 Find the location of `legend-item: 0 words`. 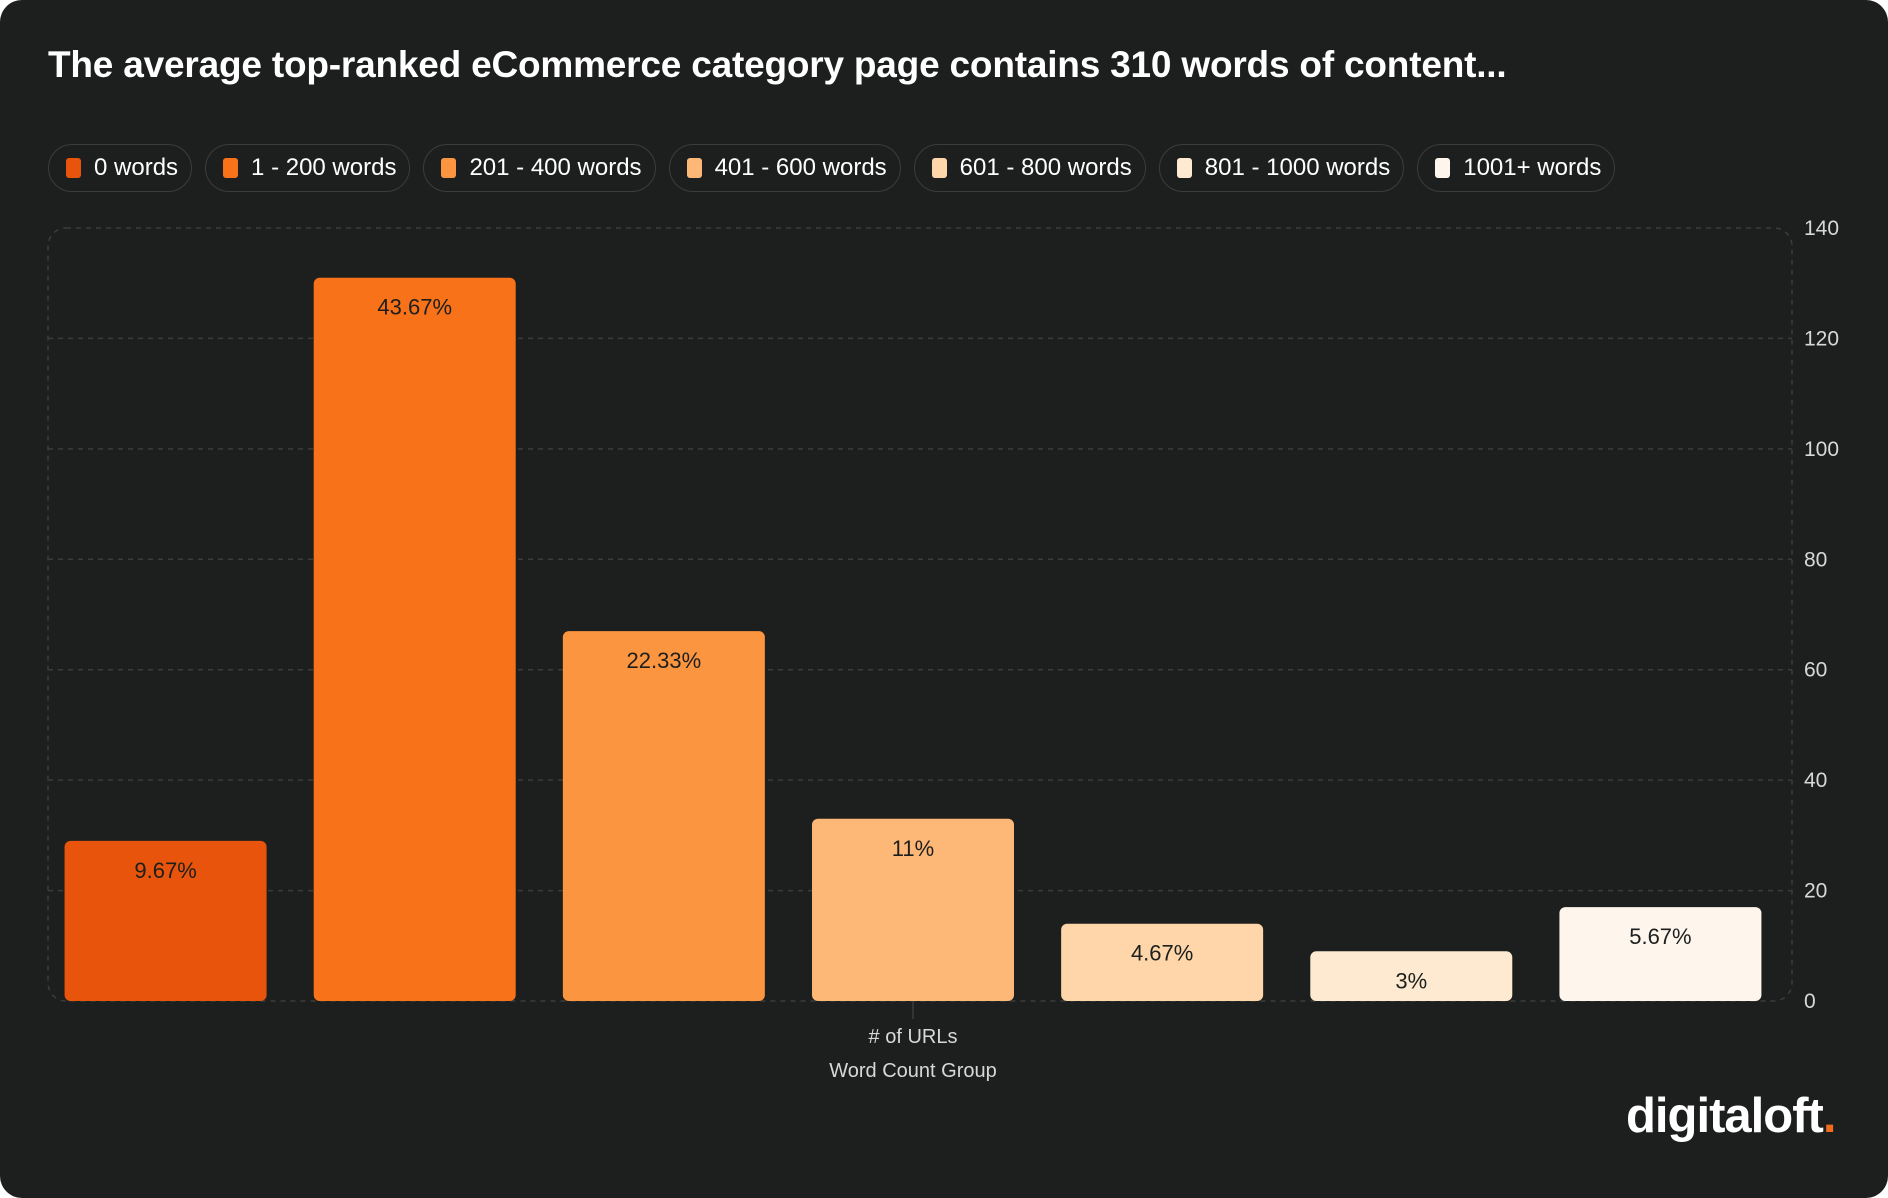

legend-item: 0 words is located at coordinates (120, 168).